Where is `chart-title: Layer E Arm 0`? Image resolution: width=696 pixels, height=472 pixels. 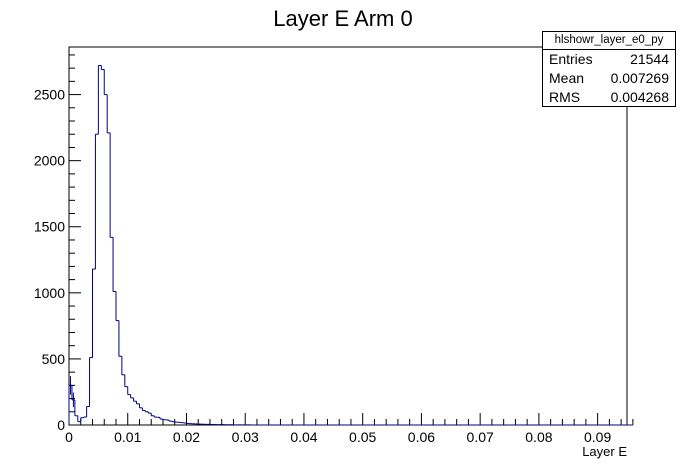 chart-title: Layer E Arm 0 is located at coordinates (342, 18).